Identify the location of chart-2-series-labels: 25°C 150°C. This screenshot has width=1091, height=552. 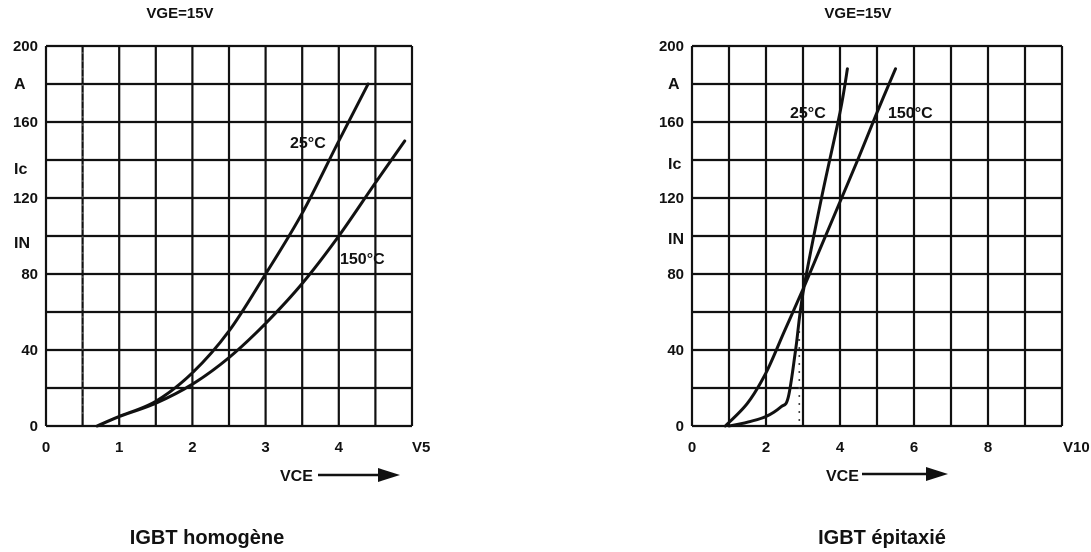
(861, 113).